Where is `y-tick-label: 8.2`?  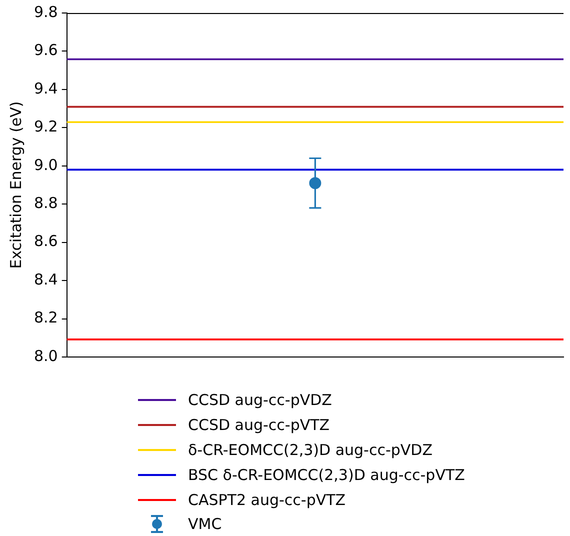 y-tick-label: 8.2 is located at coordinates (46, 317).